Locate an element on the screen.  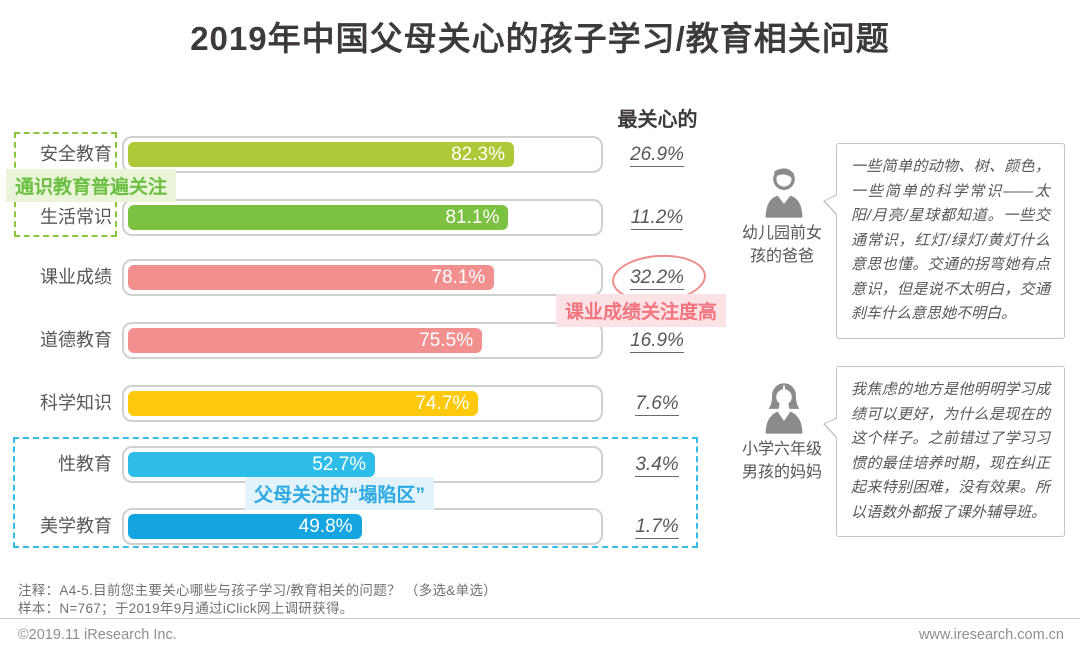
chart-row: 生活常识 81.1% 11.2% is located at coordinates (360, 217).